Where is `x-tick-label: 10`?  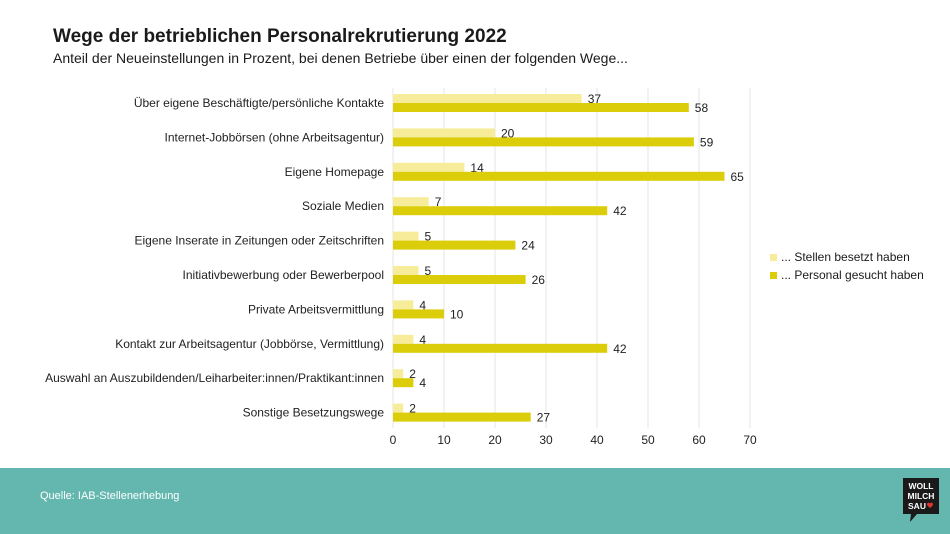 x-tick-label: 10 is located at coordinates (444, 440).